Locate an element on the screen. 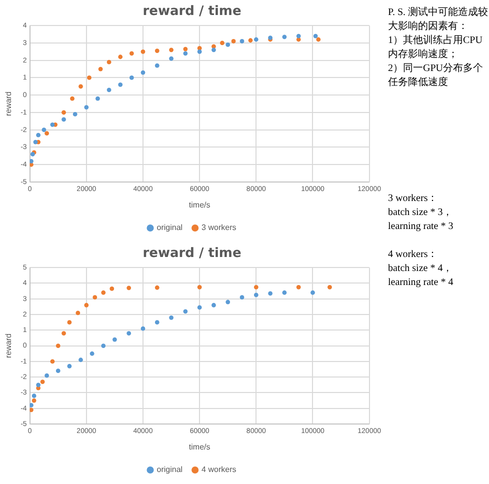  legend-label: 3 workers is located at coordinates (219, 227).